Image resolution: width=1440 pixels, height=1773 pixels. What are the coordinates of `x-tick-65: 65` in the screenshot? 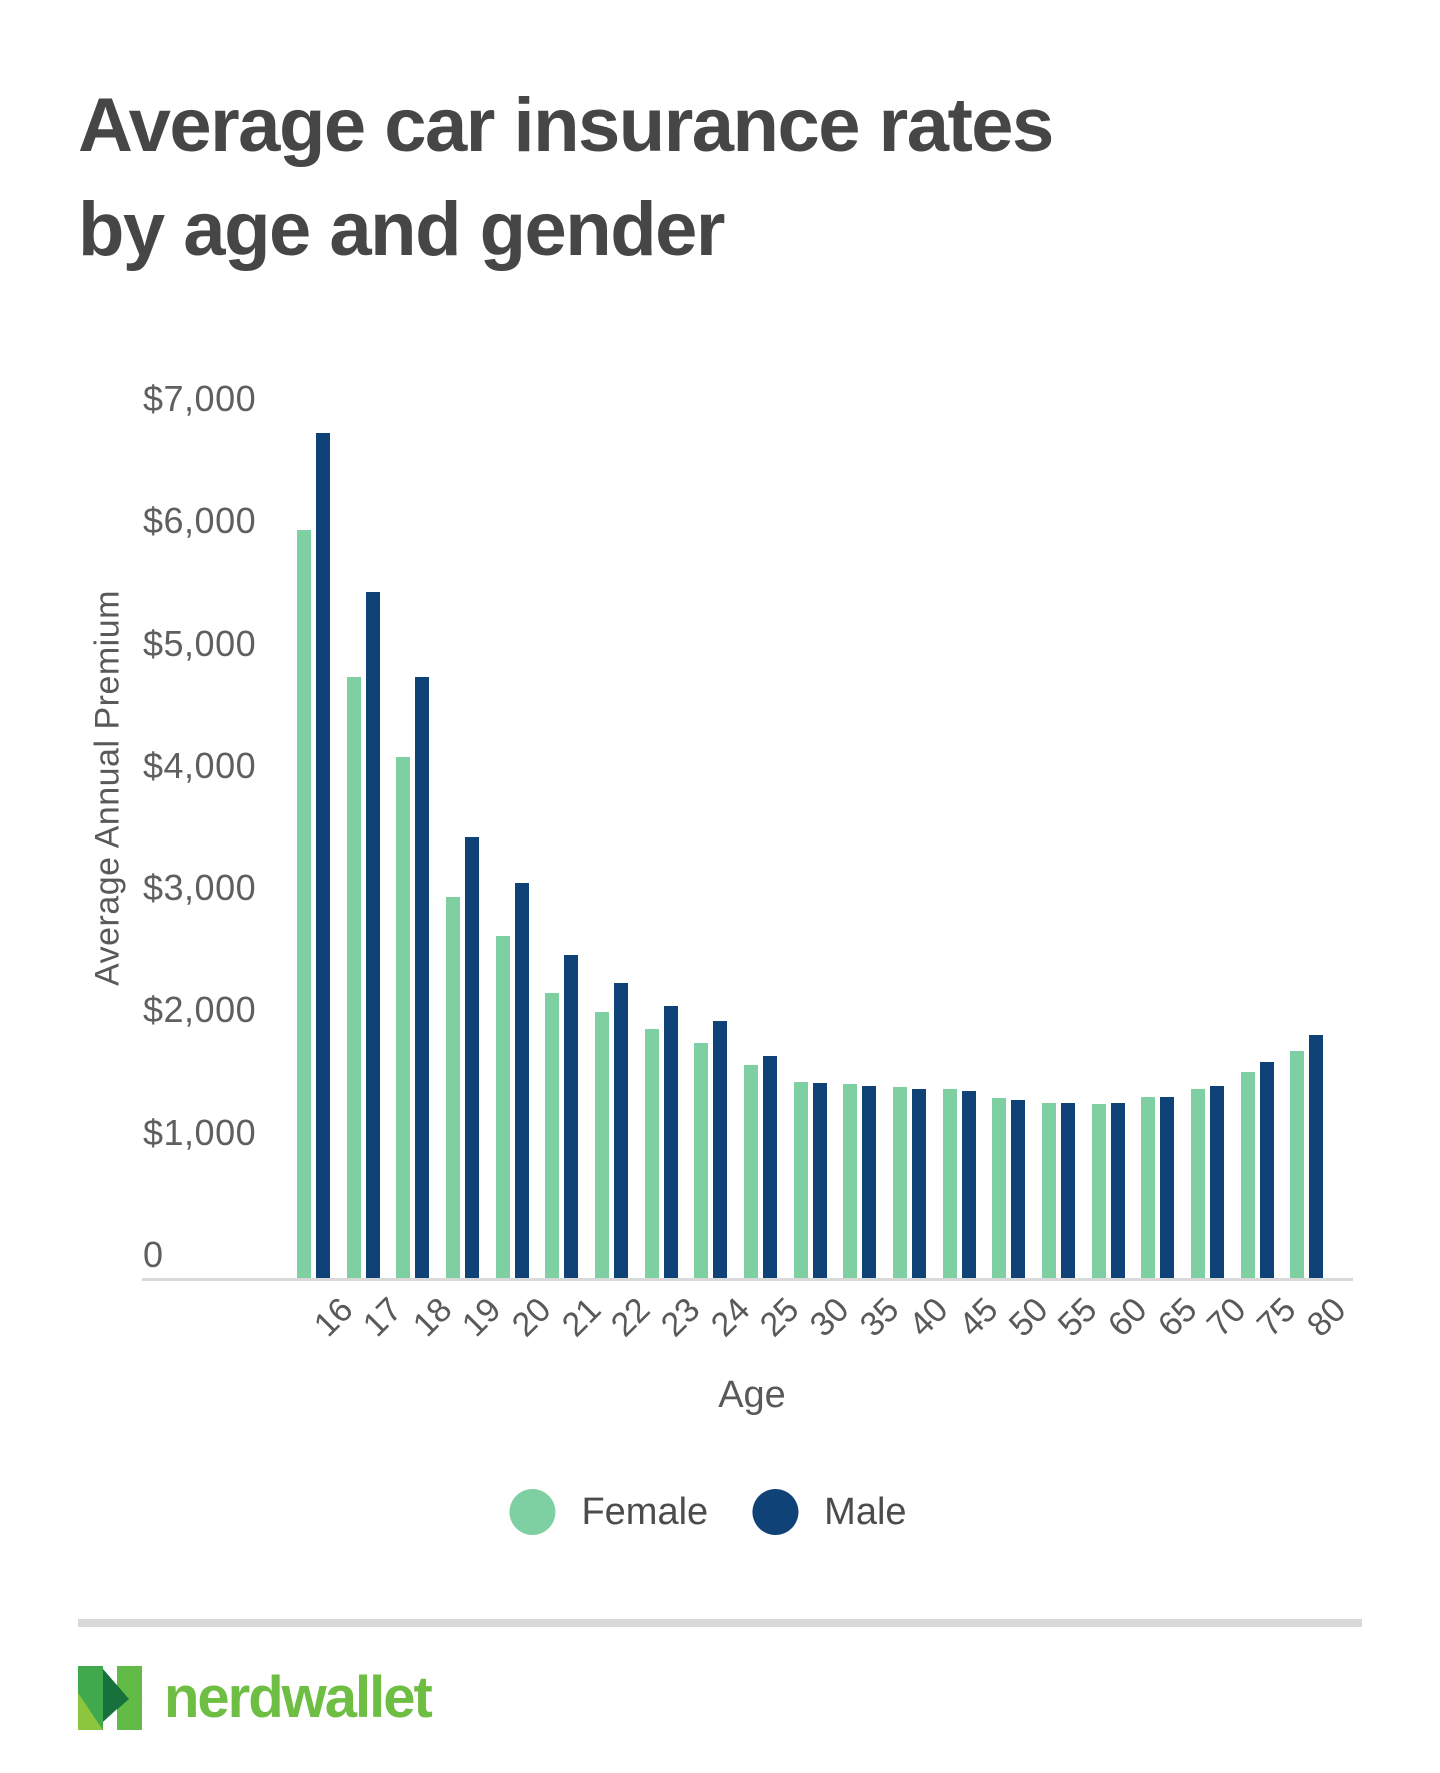 It's located at (1177, 1317).